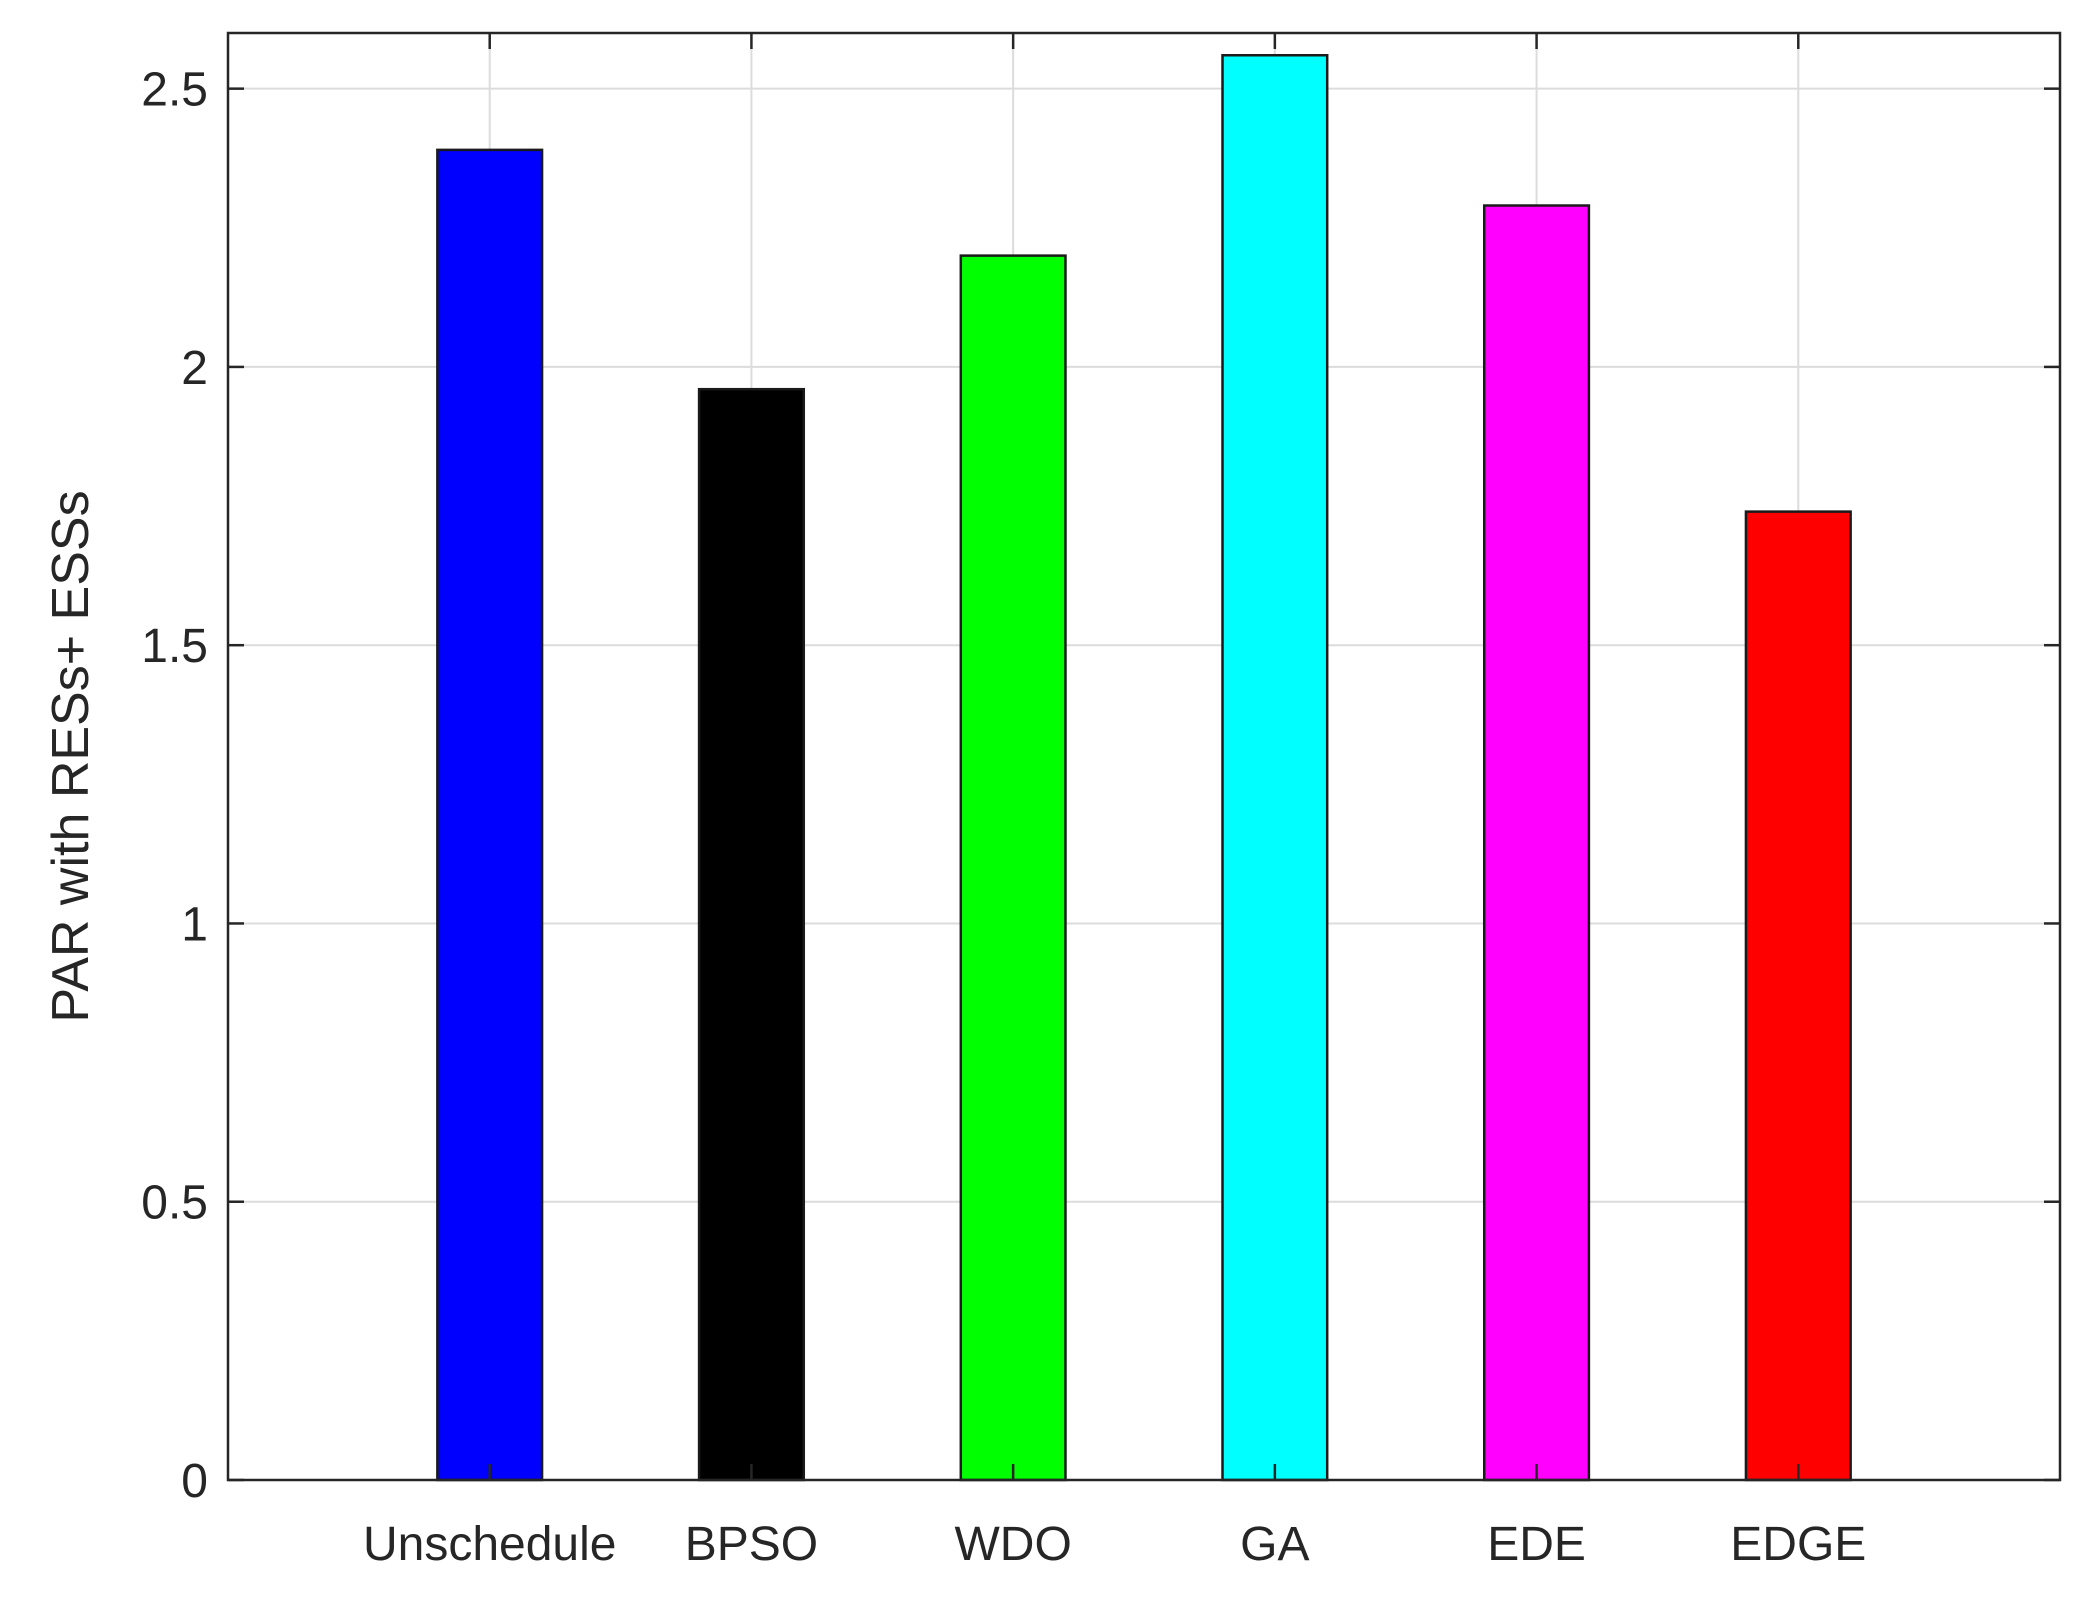 This screenshot has height=1607, width=2091. I want to click on y-axis-label: PAR with RESs+ ESSs, so click(71, 756).